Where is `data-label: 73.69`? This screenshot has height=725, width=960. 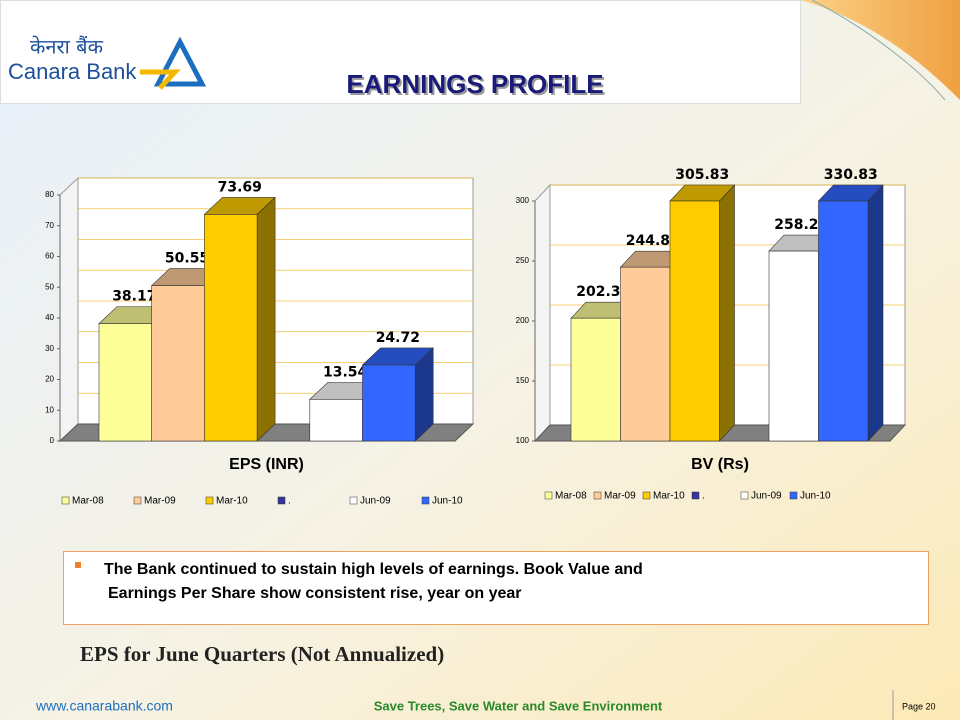
data-label: 73.69 is located at coordinates (240, 187).